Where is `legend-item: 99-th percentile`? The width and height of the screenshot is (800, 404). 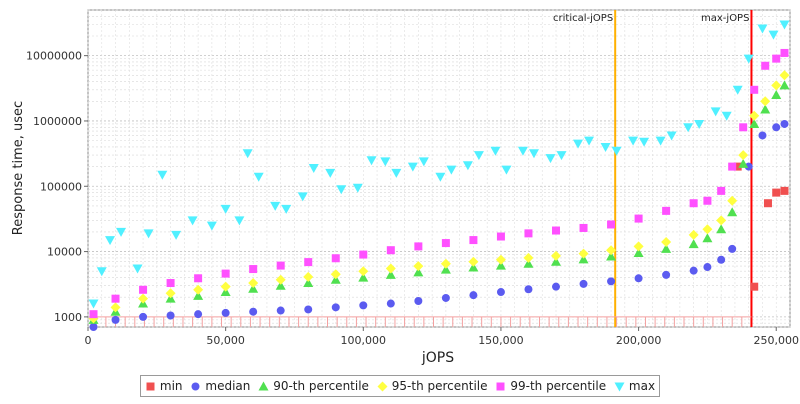 legend-item: 99-th percentile is located at coordinates (550, 386).